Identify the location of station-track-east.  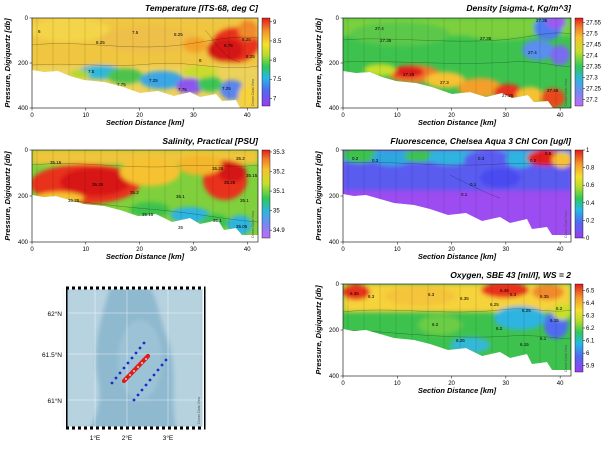
(150, 380).